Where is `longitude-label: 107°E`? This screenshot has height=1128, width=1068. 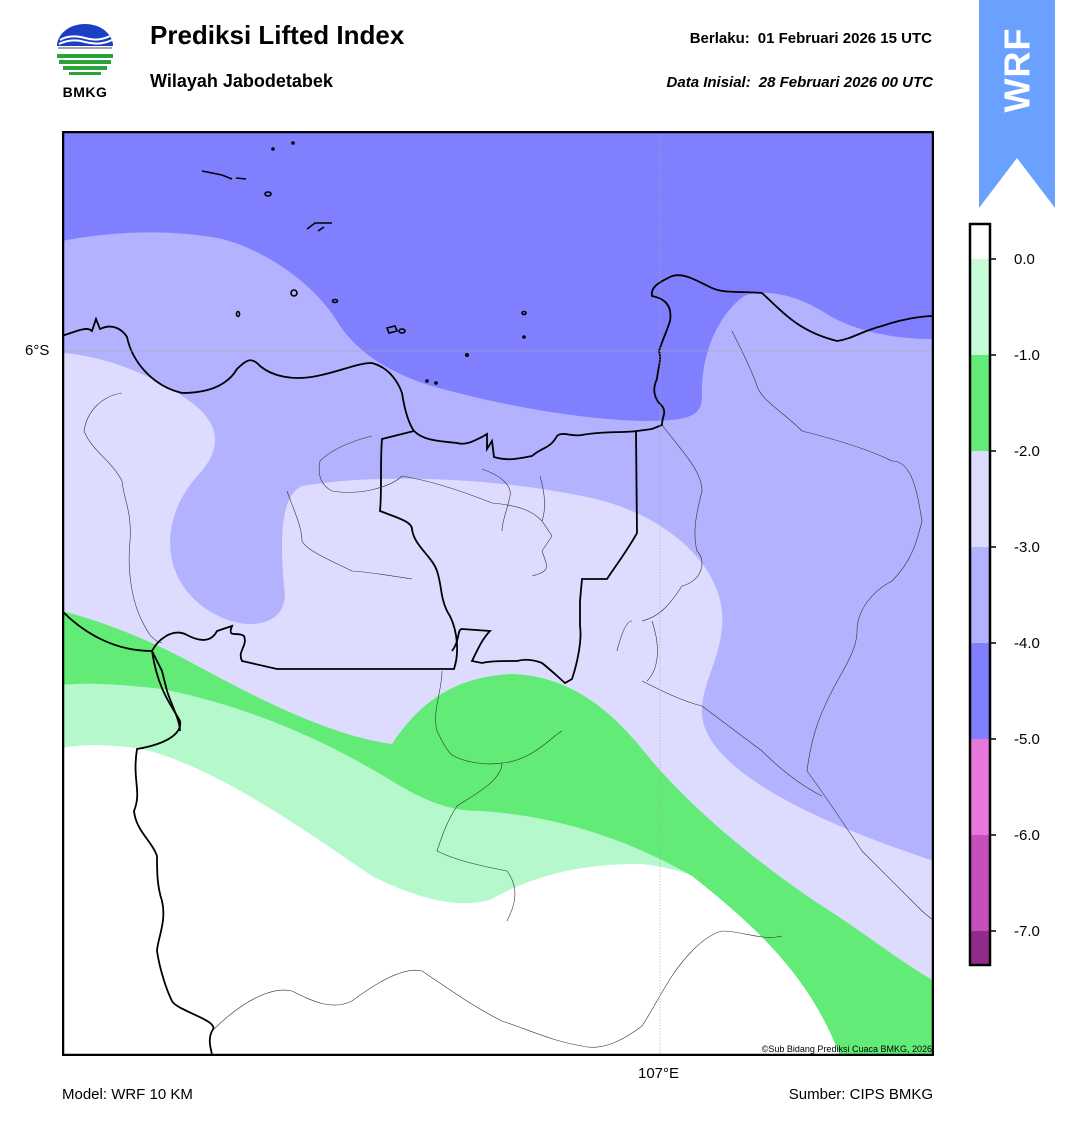
longitude-label: 107°E is located at coordinates (659, 1073).